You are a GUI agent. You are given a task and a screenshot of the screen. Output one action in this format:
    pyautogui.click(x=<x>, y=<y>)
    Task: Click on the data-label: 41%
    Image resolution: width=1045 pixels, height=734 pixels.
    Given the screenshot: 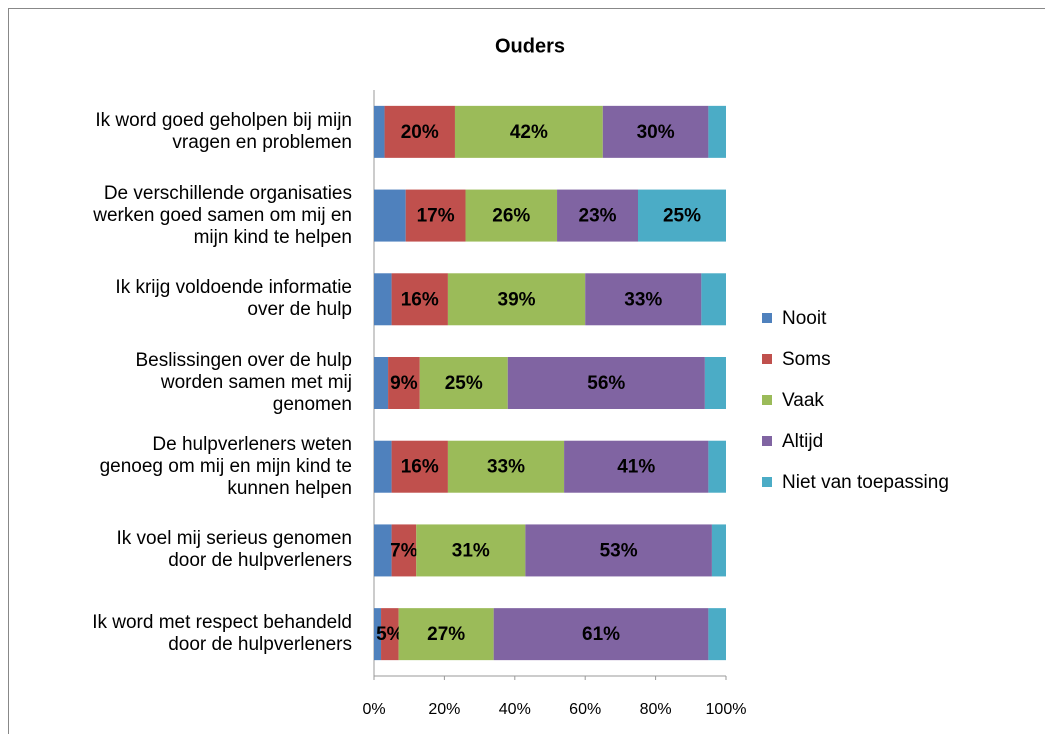 What is the action you would take?
    pyautogui.click(x=636, y=467)
    